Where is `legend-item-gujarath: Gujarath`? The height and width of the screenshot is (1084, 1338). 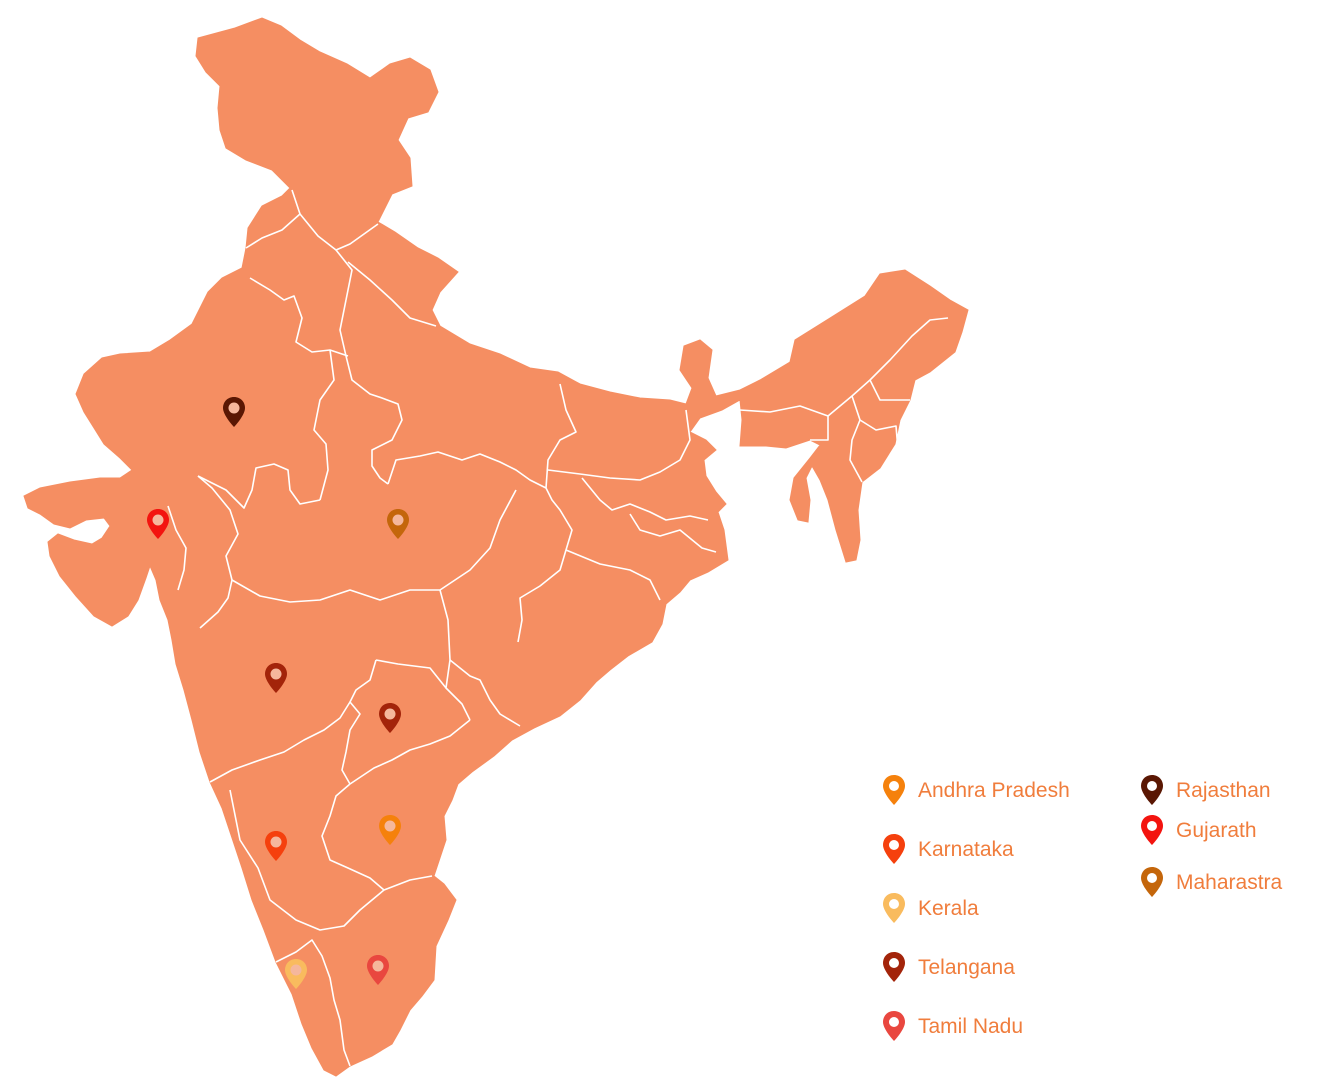
legend-item-gujarath: Gujarath is located at coordinates (1198, 830).